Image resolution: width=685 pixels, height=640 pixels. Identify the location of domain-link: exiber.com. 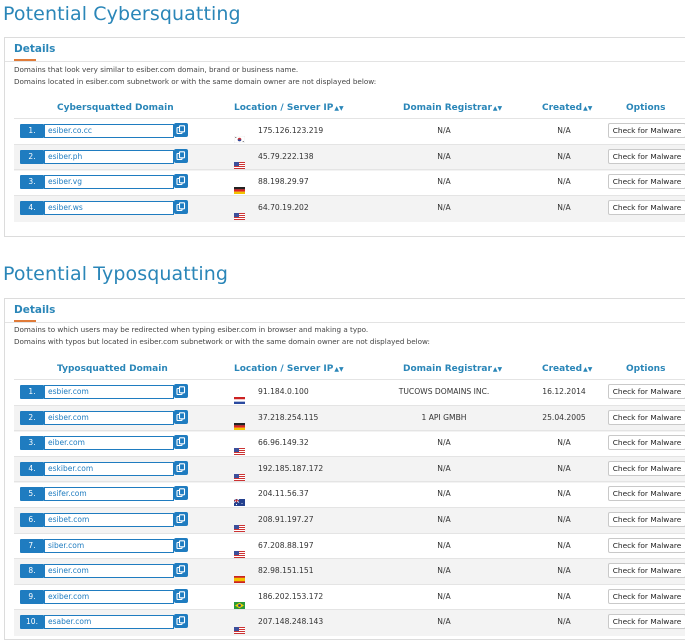
(109, 596).